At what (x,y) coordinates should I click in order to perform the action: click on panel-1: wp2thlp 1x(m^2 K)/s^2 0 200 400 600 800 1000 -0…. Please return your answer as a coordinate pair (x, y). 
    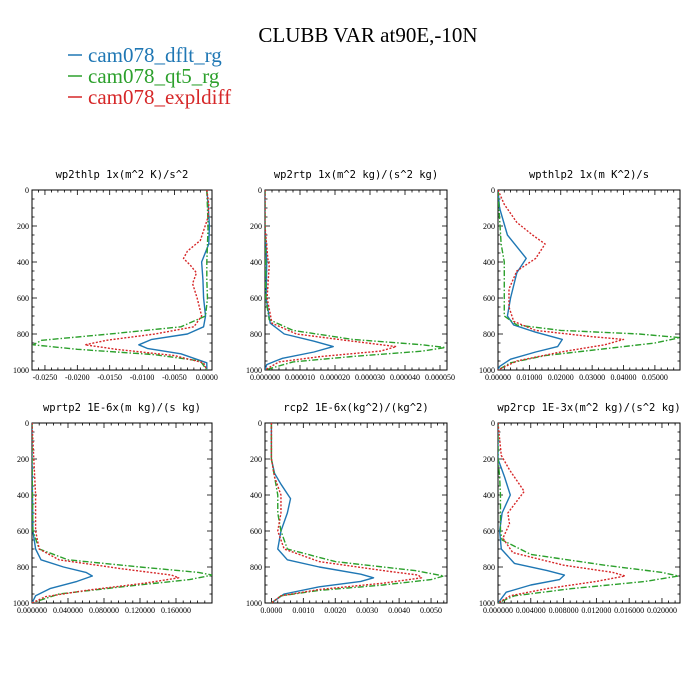
    Looking at the image, I should click on (115, 275).